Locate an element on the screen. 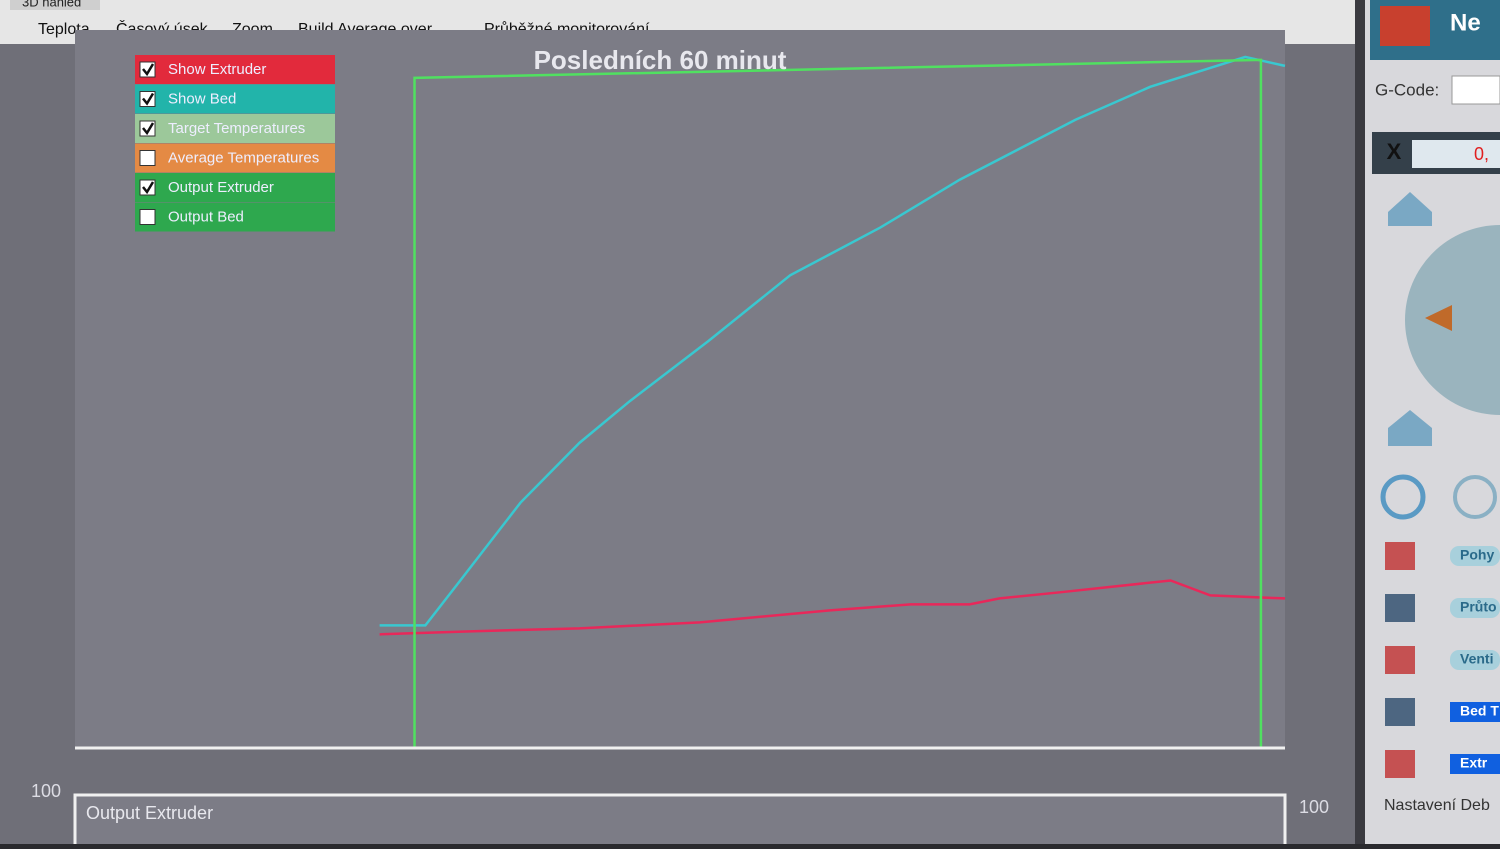 The image size is (1500, 849). output-title: Output Extruder is located at coordinates (149, 813).